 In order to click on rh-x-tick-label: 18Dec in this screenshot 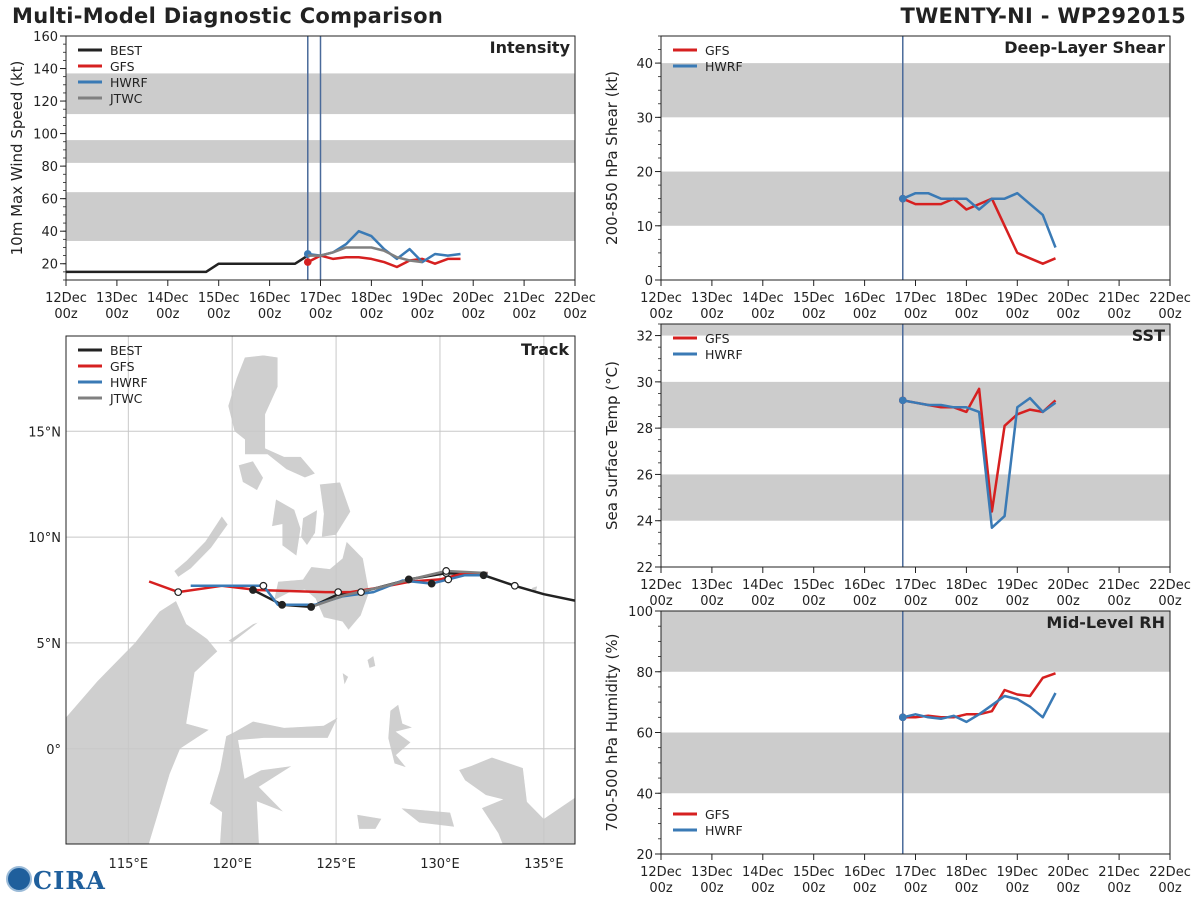, I will do `click(967, 872)`.